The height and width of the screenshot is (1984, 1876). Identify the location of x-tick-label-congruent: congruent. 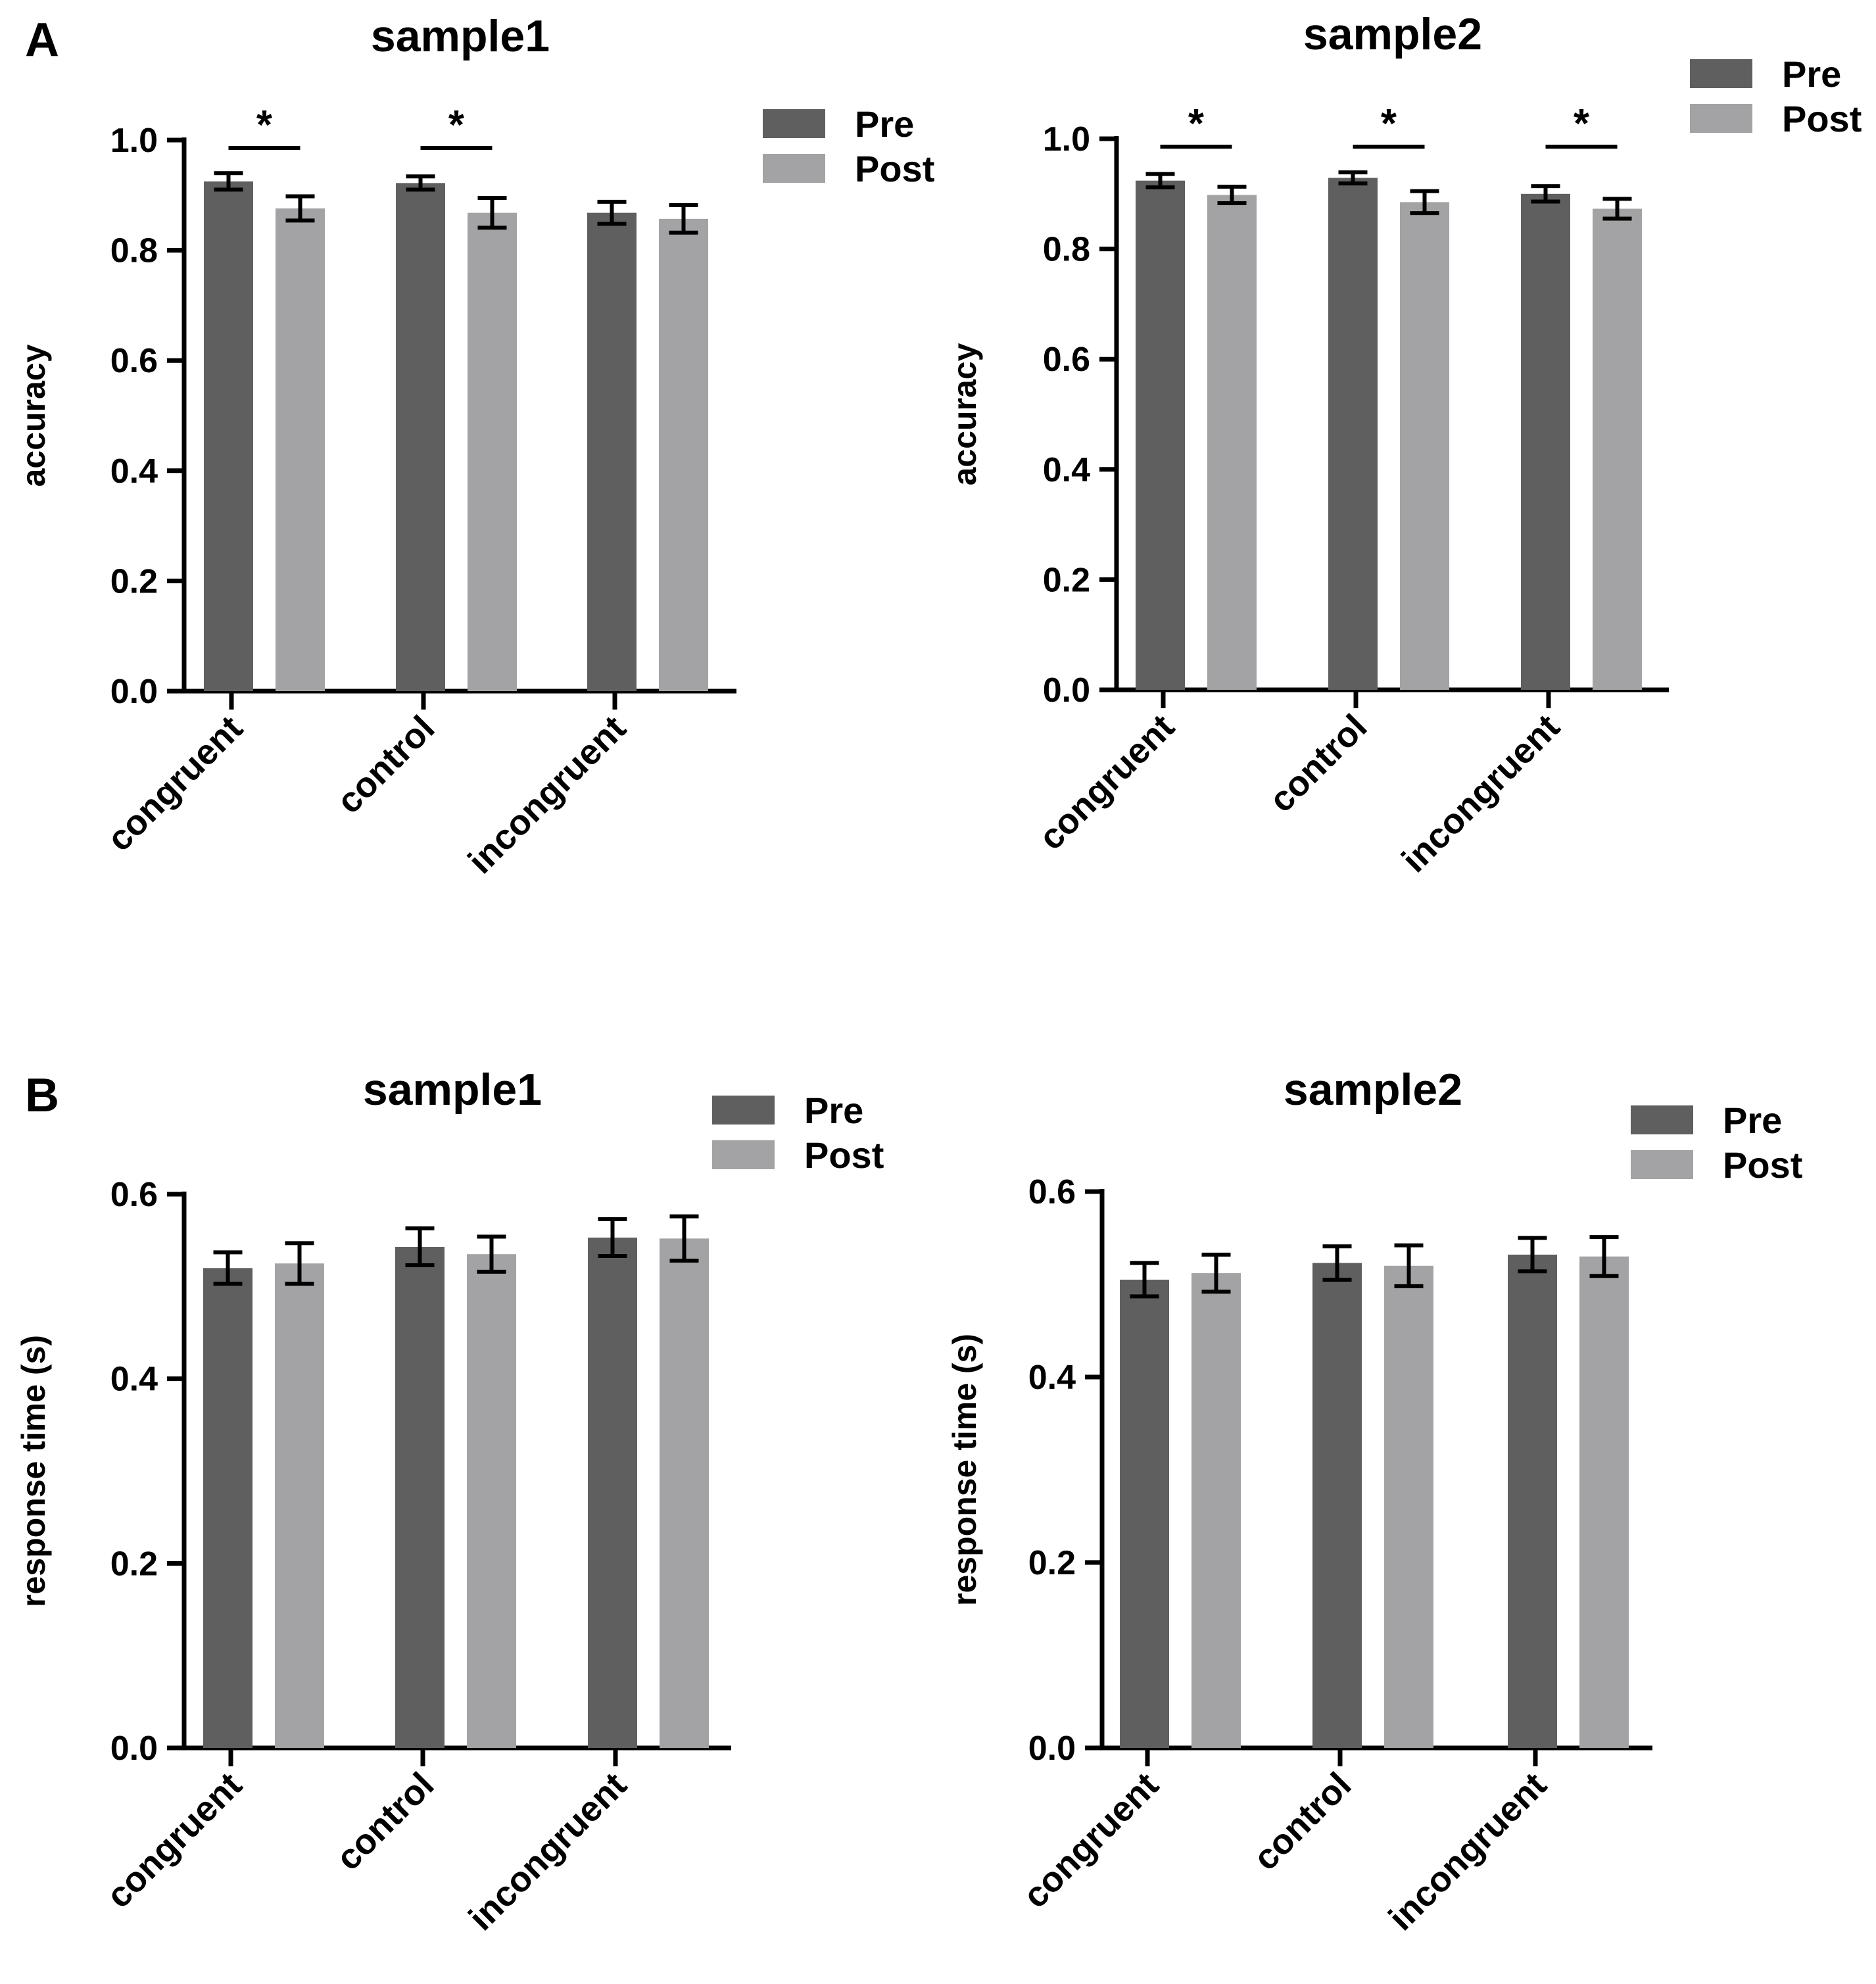
(1090, 1840).